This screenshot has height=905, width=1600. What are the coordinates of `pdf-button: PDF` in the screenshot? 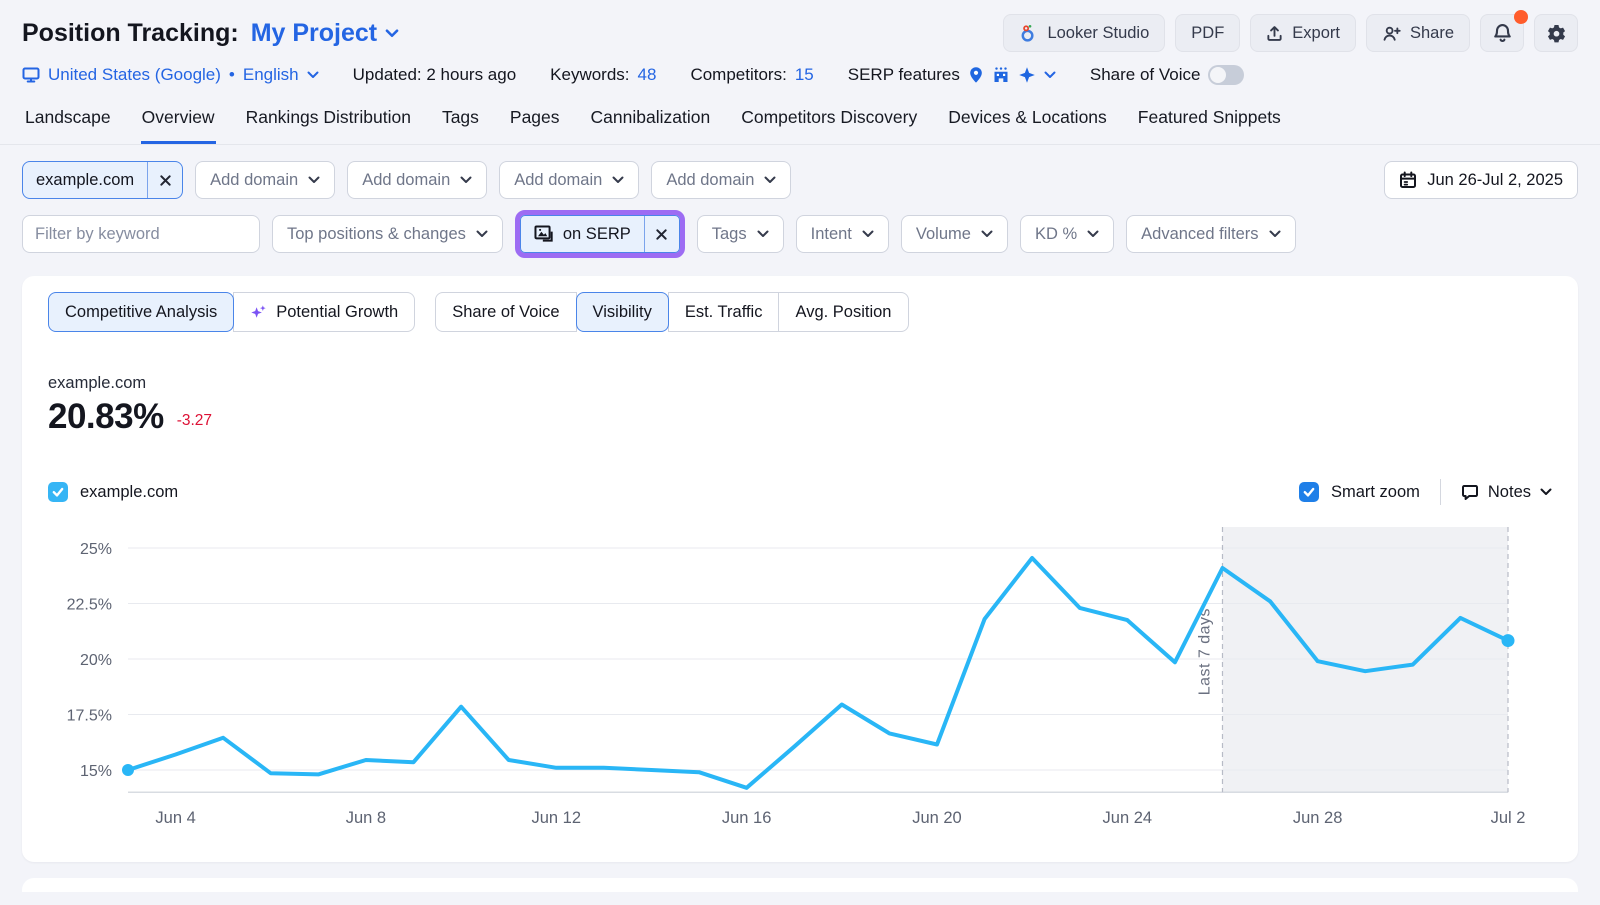 It's located at (1208, 33).